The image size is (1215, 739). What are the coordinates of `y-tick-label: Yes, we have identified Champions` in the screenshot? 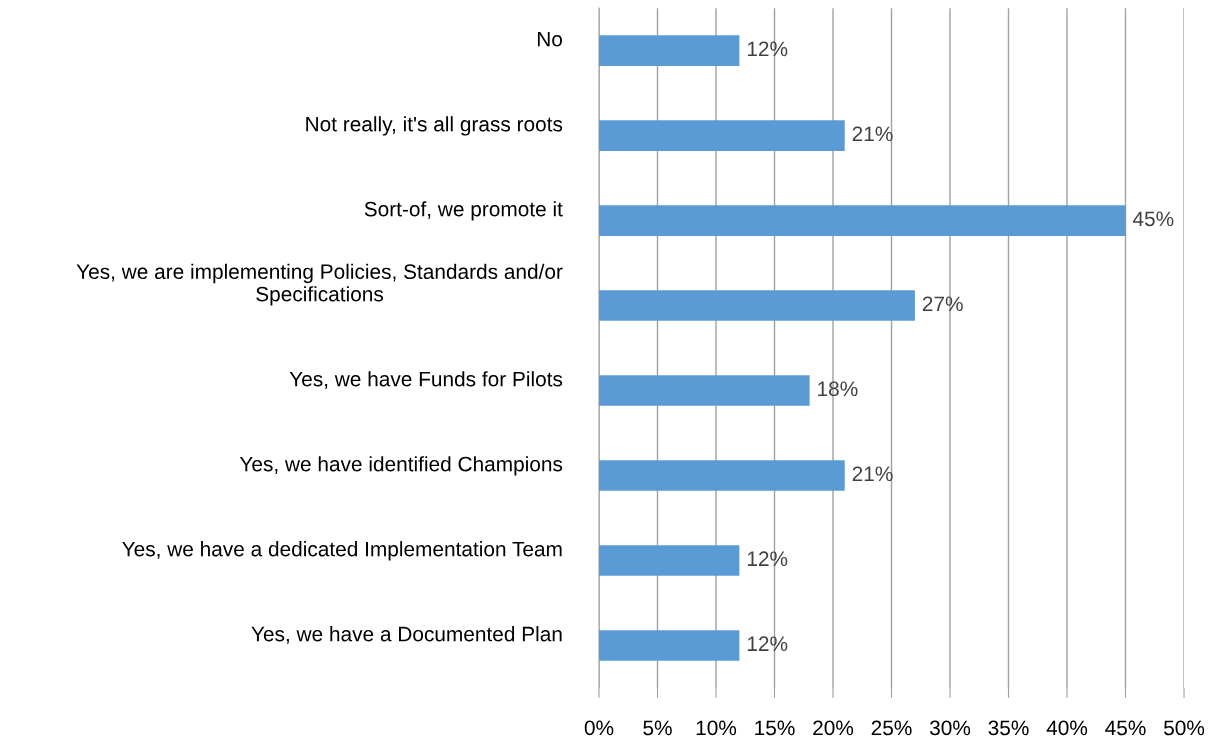 It's located at (401, 466).